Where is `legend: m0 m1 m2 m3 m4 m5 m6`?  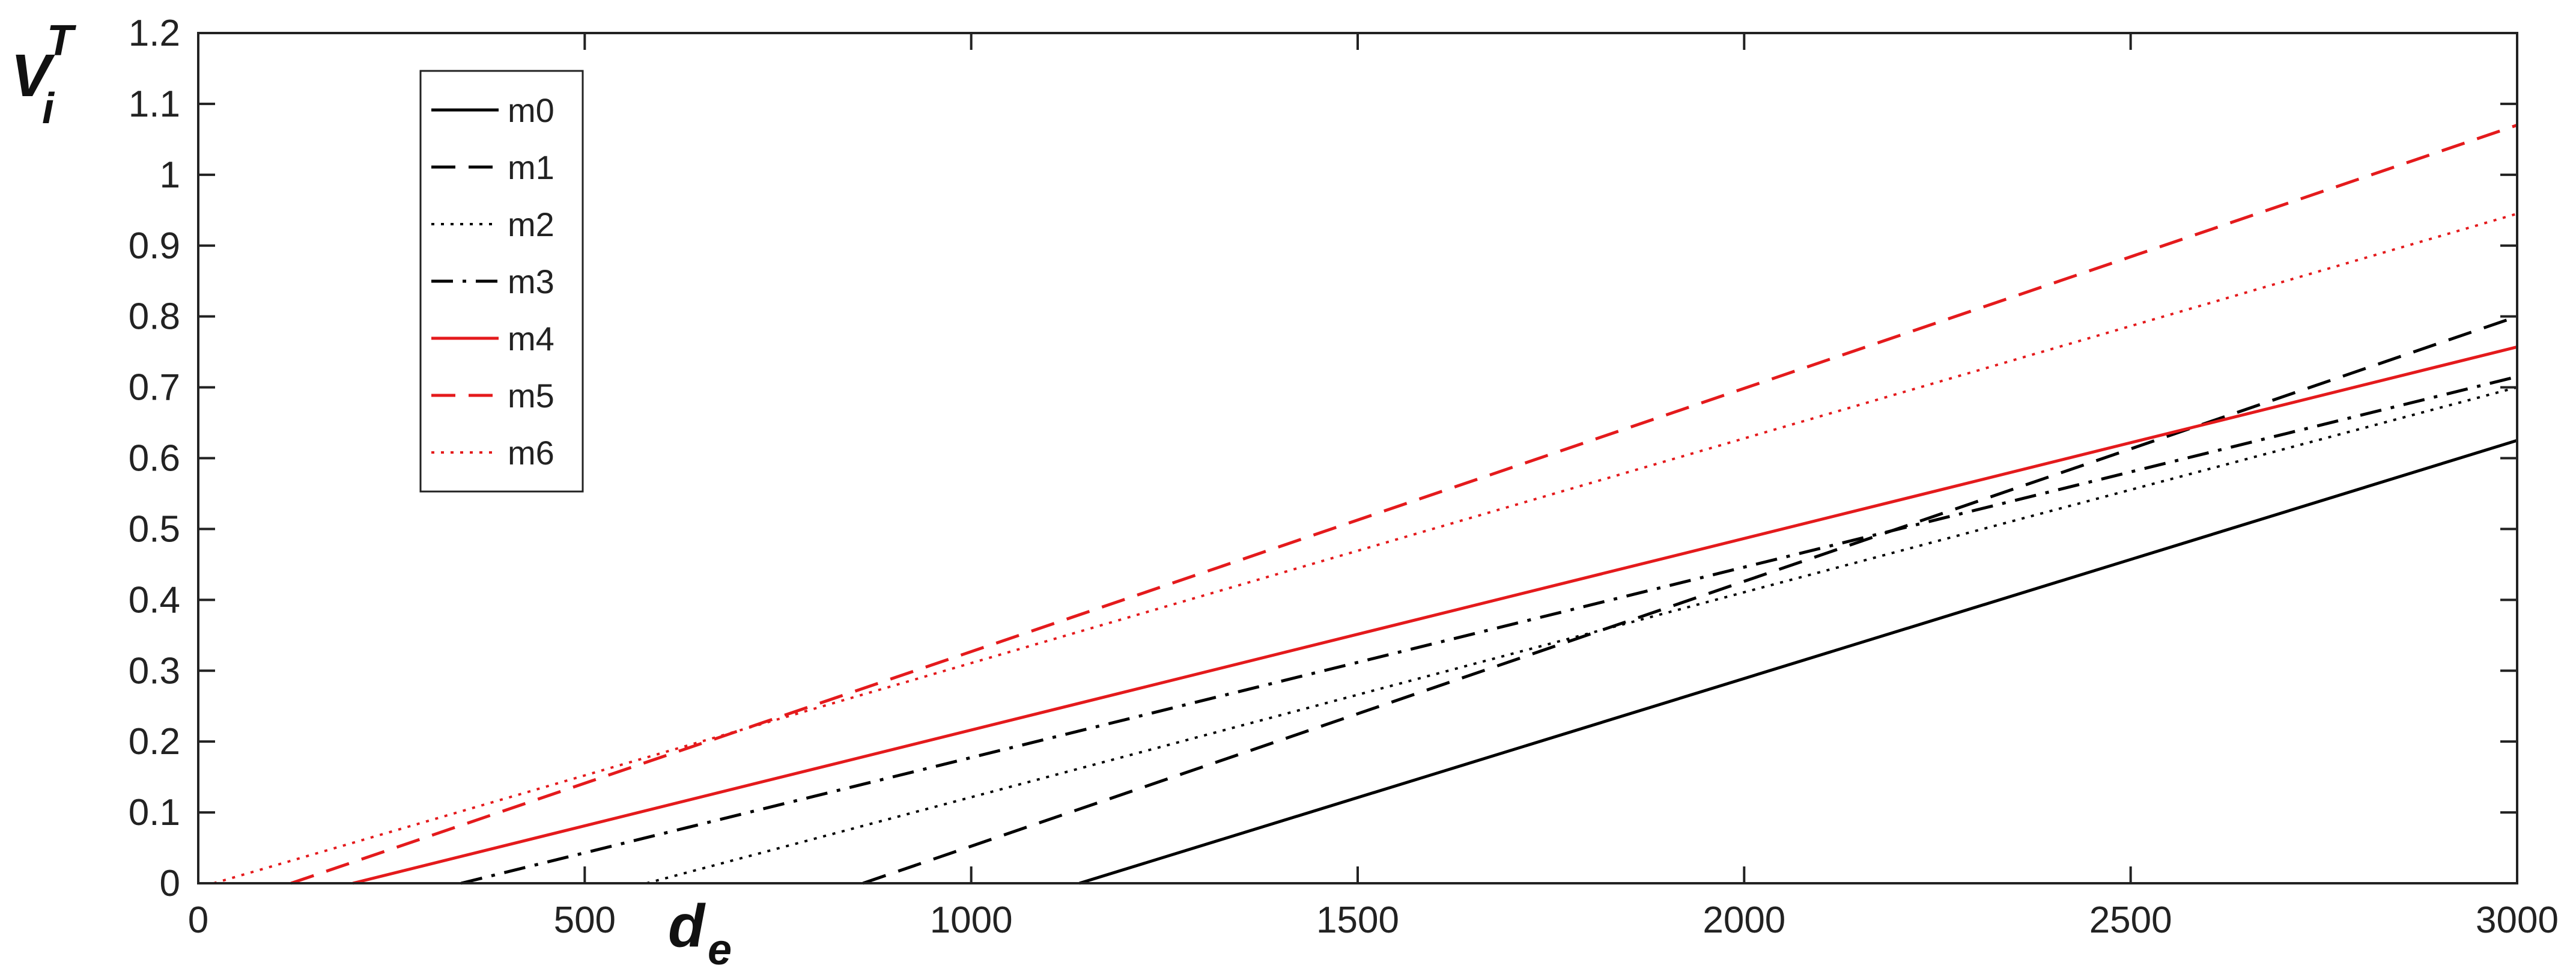 legend: m0 m1 m2 m3 m4 m5 m6 is located at coordinates (492, 281).